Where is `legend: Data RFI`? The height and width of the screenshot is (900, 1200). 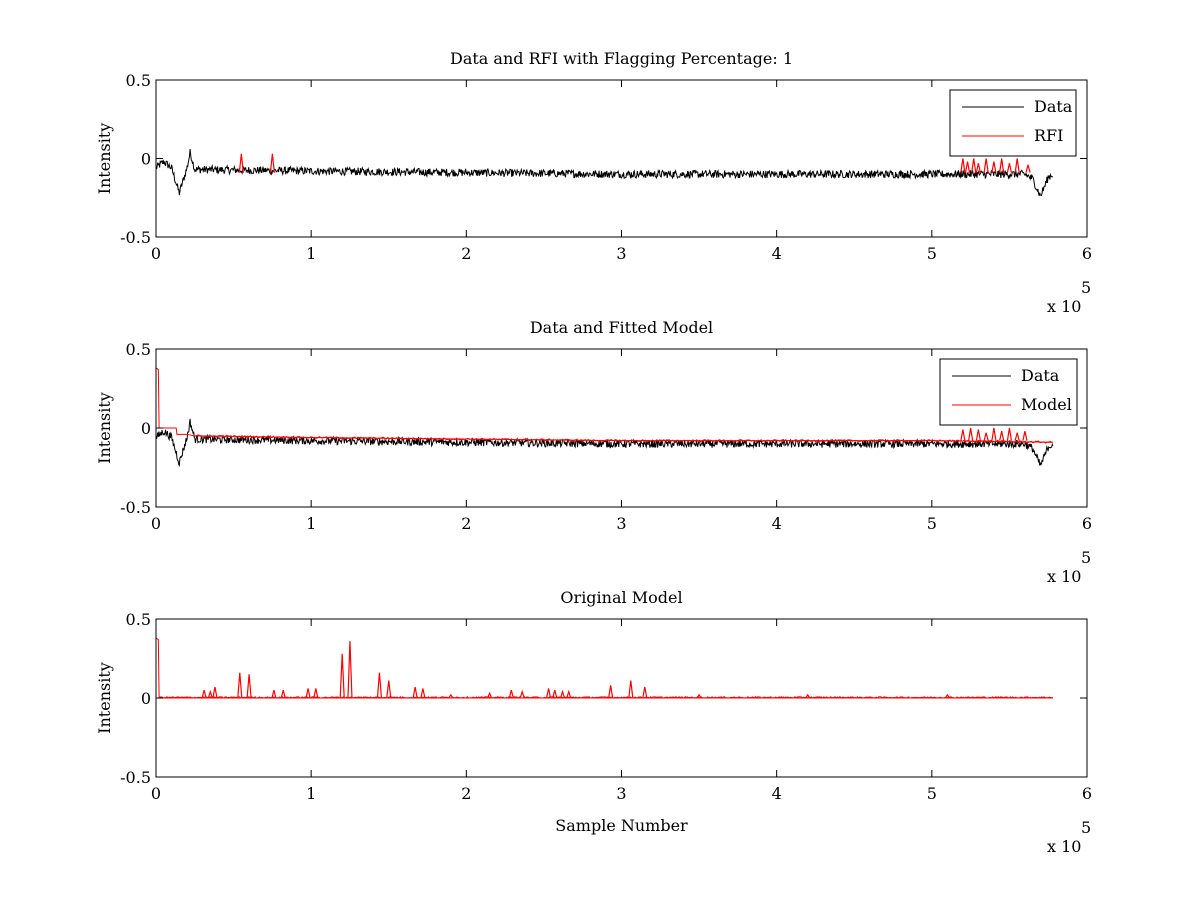 legend: Data RFI is located at coordinates (1013, 123).